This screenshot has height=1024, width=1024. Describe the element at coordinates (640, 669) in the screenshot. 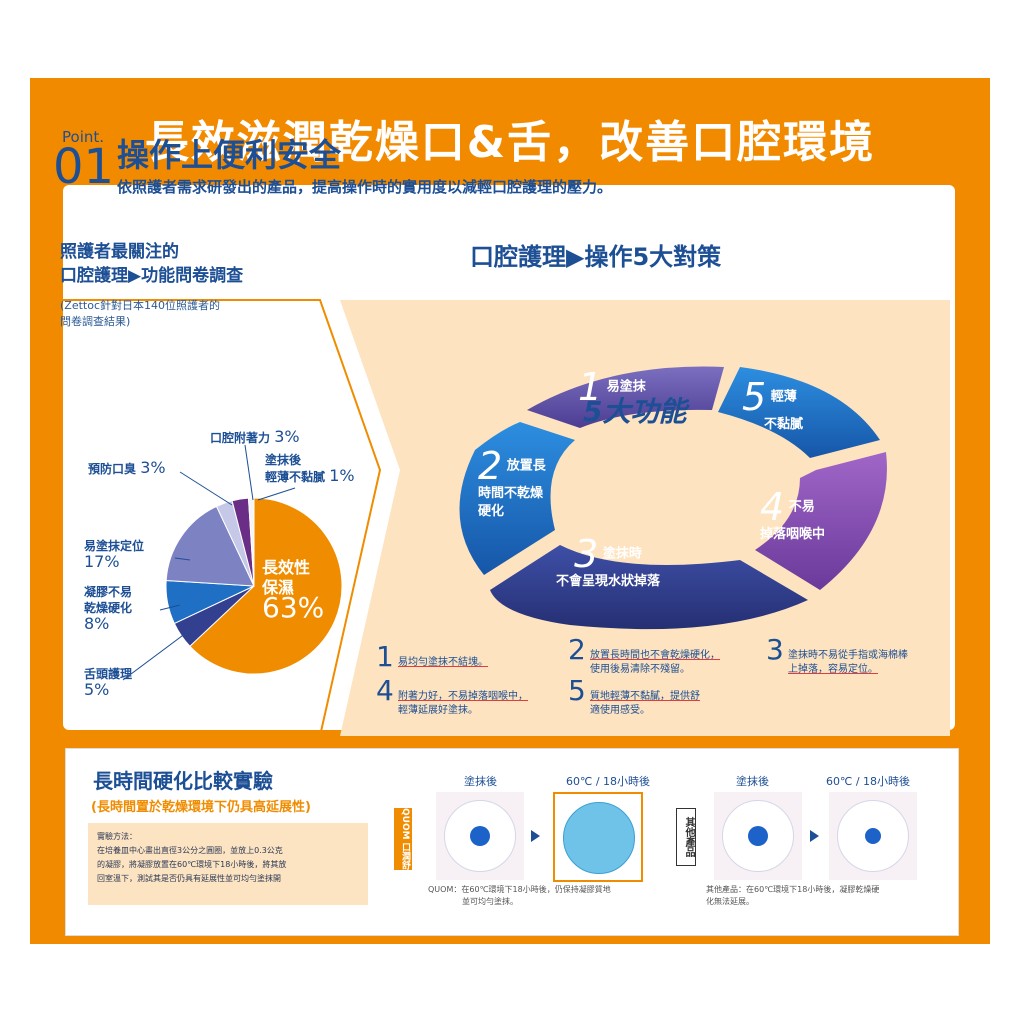

I see `note-2-line2: 使用後易清除不殘留。` at that location.